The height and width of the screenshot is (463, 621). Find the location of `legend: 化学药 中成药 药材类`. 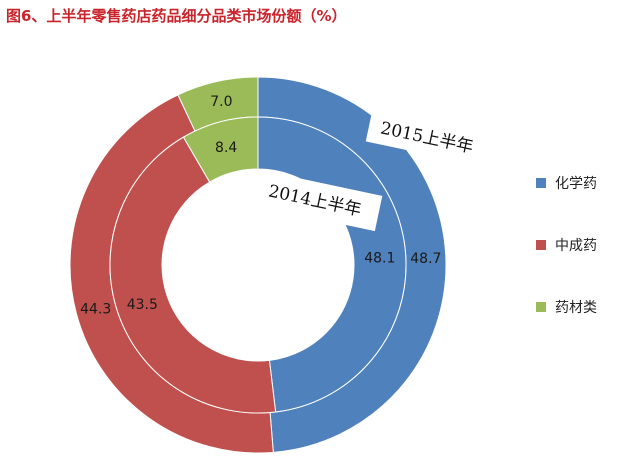

legend: 化学药 中成药 药材类 is located at coordinates (566, 265).